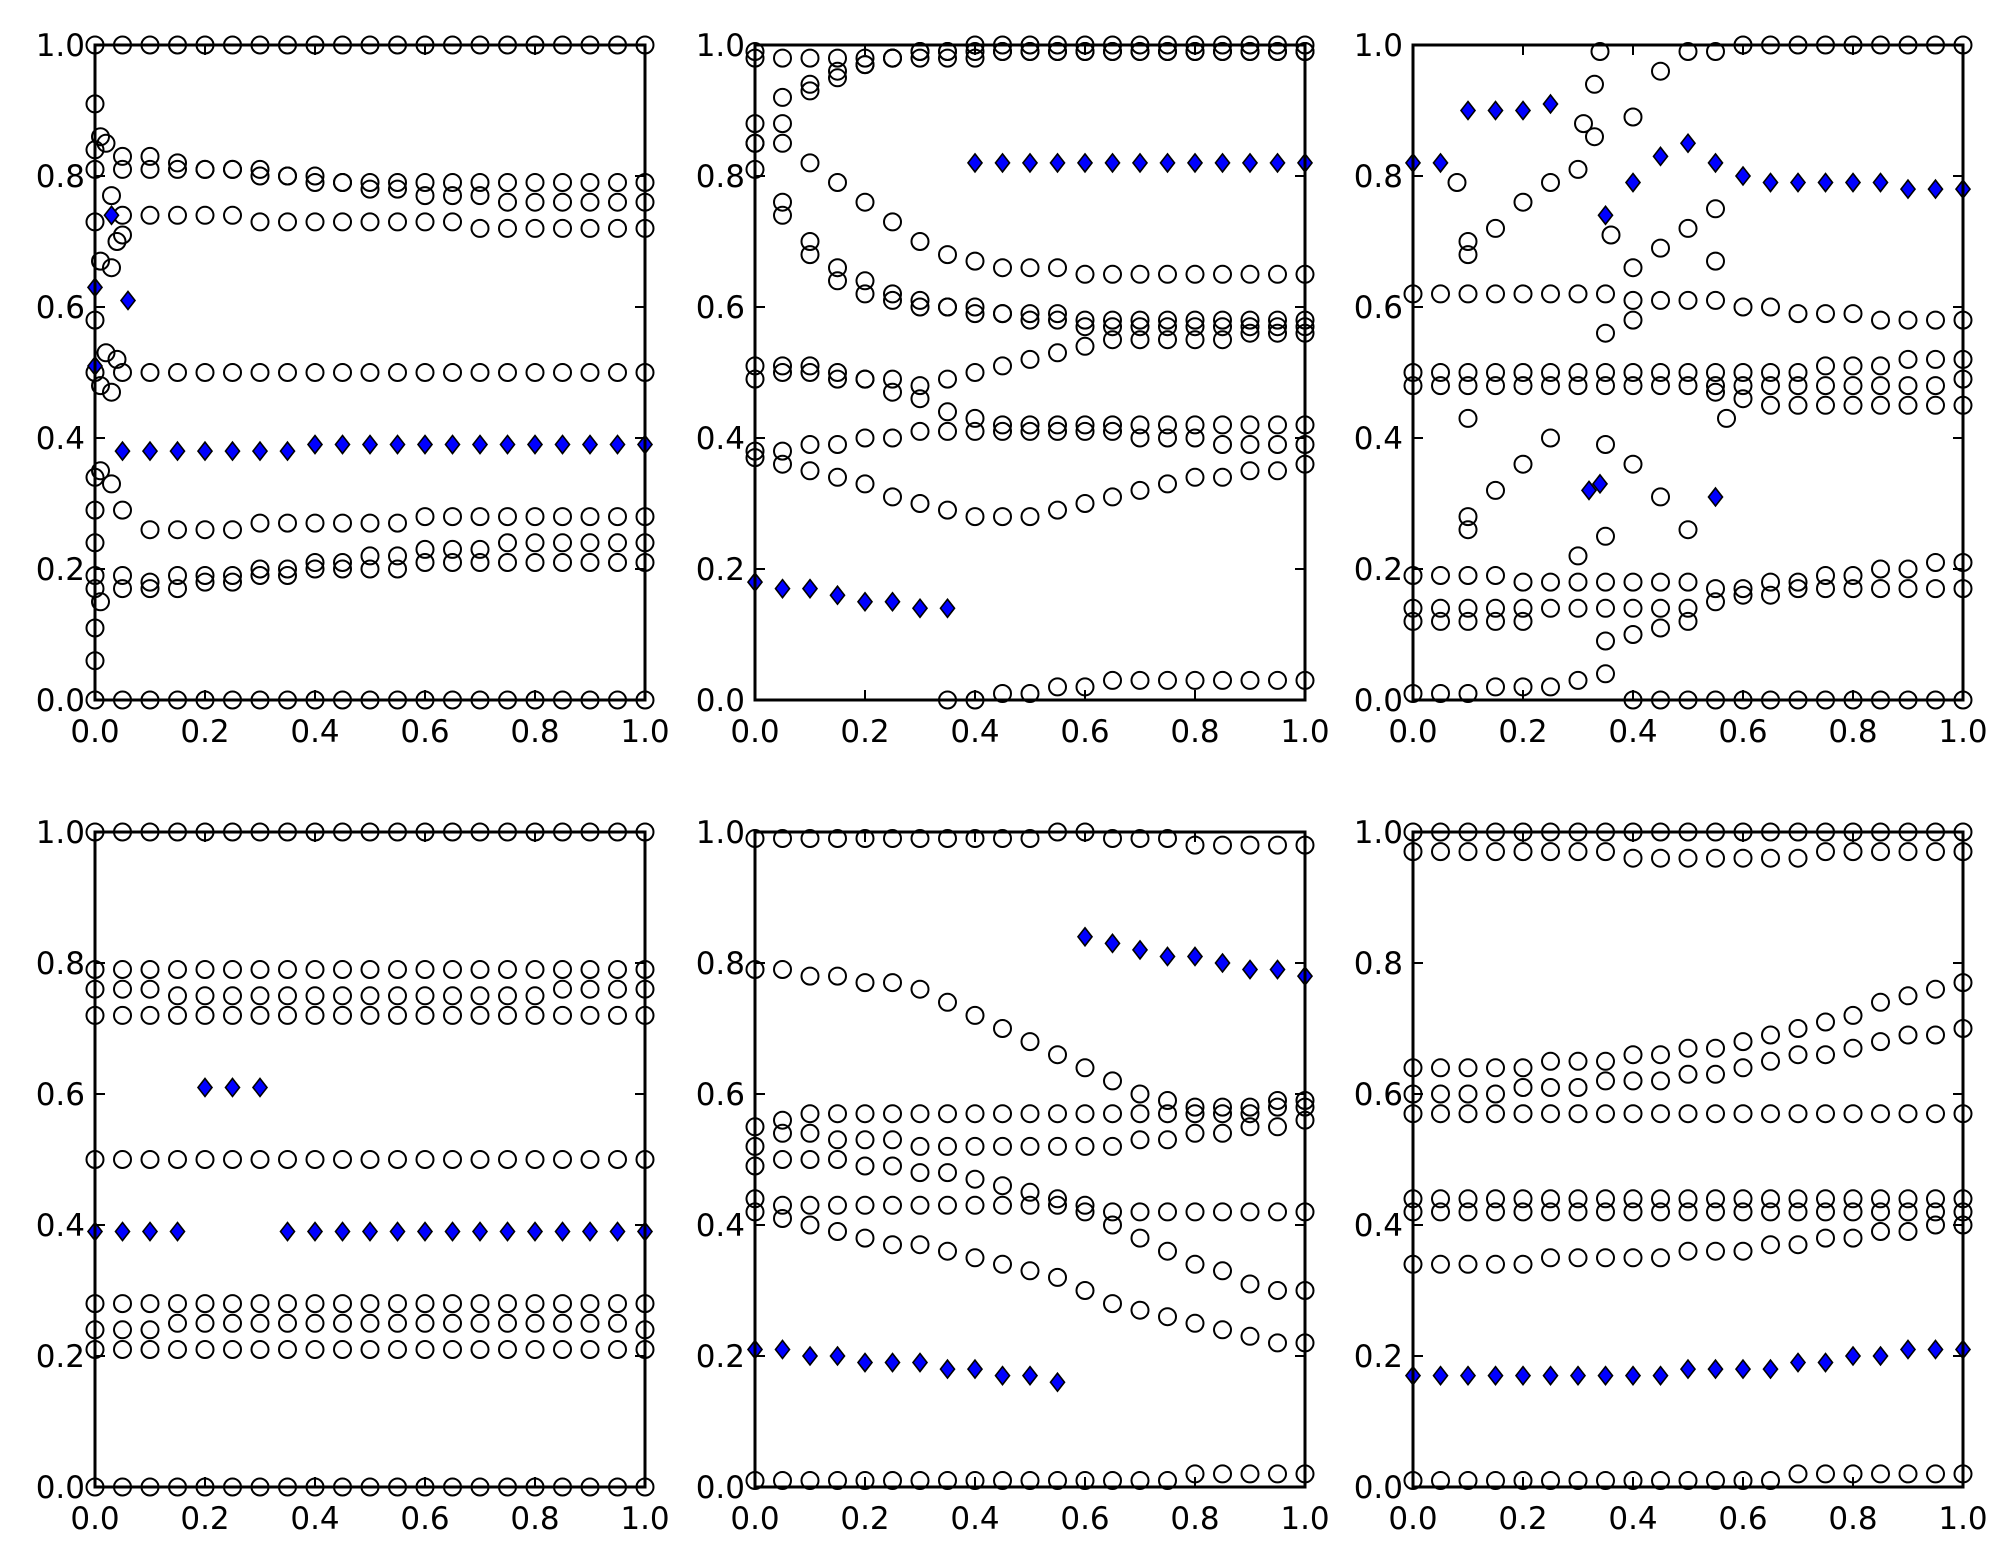  What do you see at coordinates (720, 1226) in the screenshot?
I see `y-tick-label: 0.4` at bounding box center [720, 1226].